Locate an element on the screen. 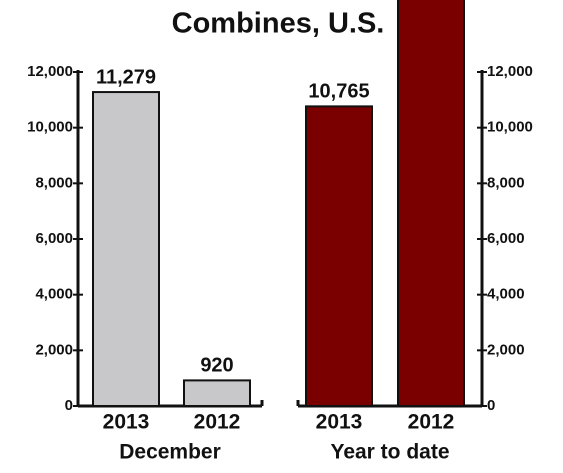 The width and height of the screenshot is (563, 473). chart-title: Combines, U.S. is located at coordinates (278, 24).